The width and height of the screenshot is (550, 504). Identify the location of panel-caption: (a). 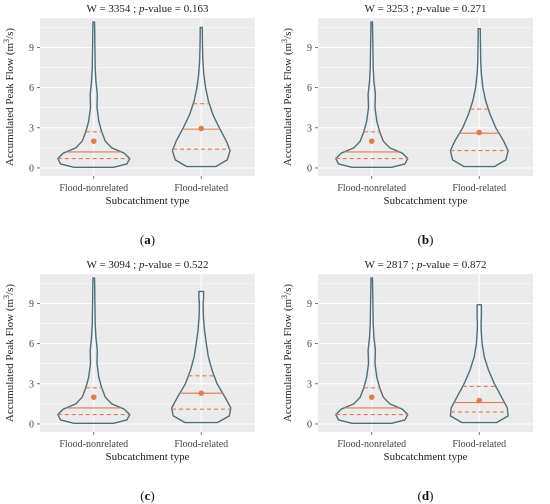
(147, 239).